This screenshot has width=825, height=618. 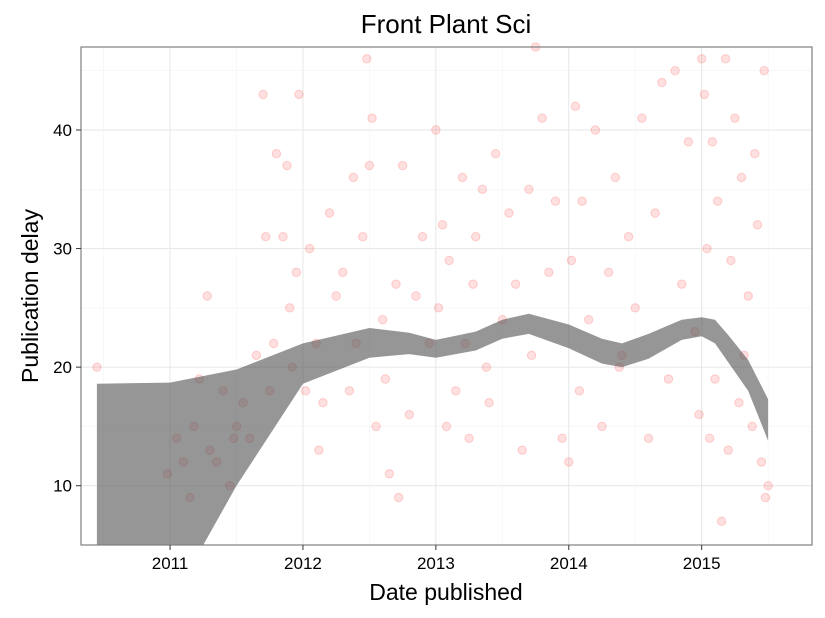 What do you see at coordinates (170, 563) in the screenshot?
I see `x-tick-label: 2011` at bounding box center [170, 563].